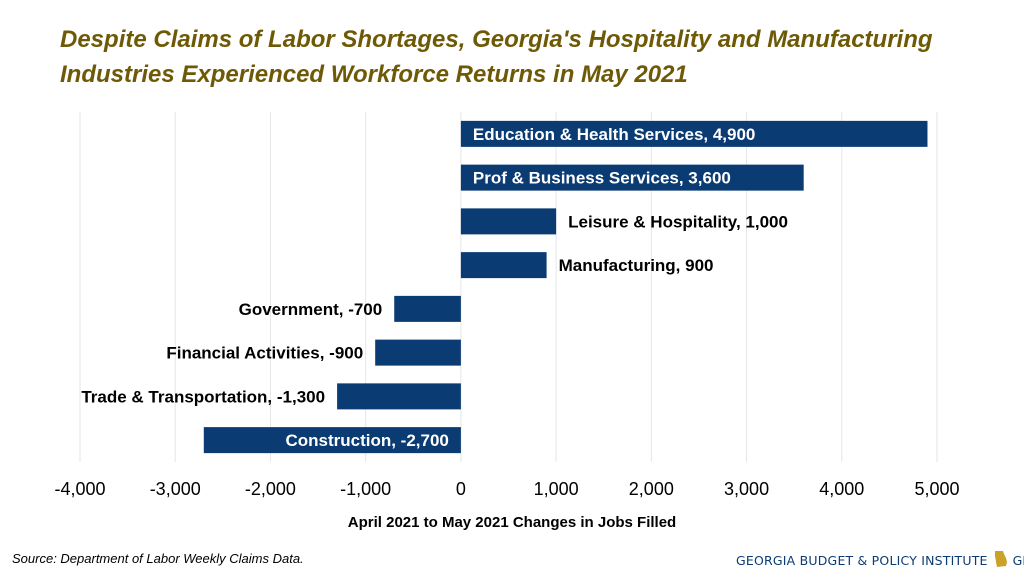 The image size is (1024, 576). What do you see at coordinates (79, 489) in the screenshot?
I see `x-tick-label: -4,000` at bounding box center [79, 489].